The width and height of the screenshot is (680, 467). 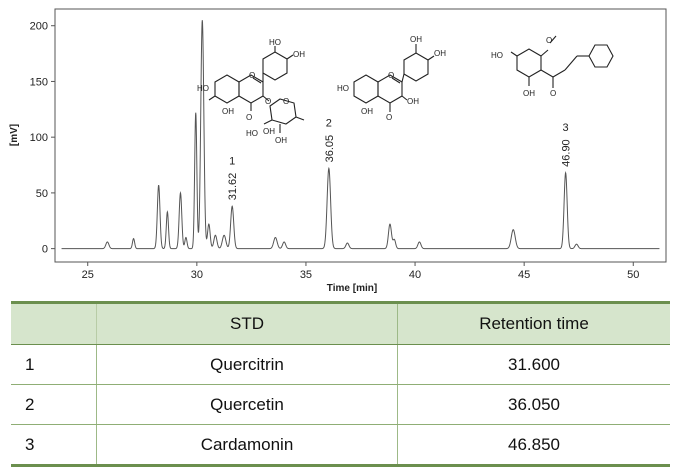 I want to click on y-tick-label: 150, so click(x=39, y=82).